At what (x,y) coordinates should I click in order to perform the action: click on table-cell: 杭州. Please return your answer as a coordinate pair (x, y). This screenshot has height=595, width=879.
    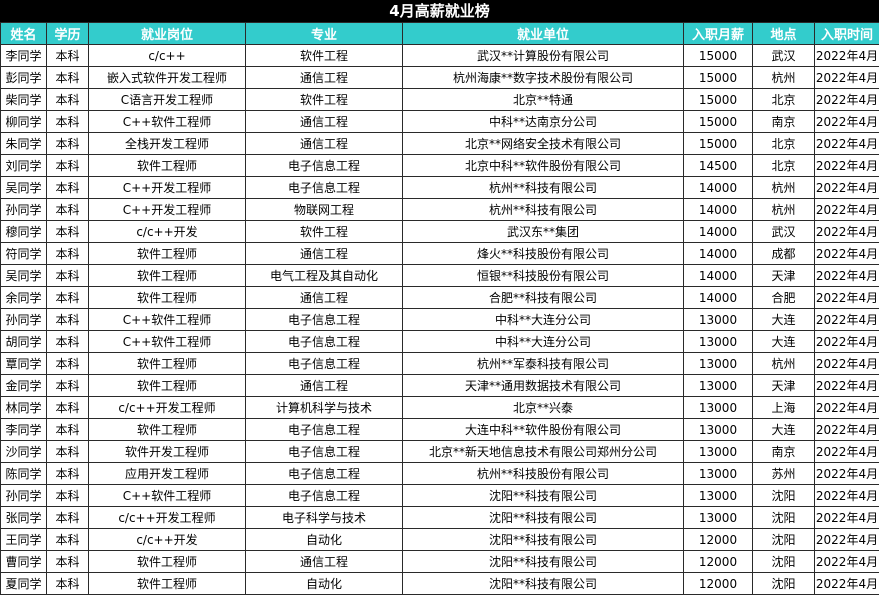
    Looking at the image, I should click on (784, 188).